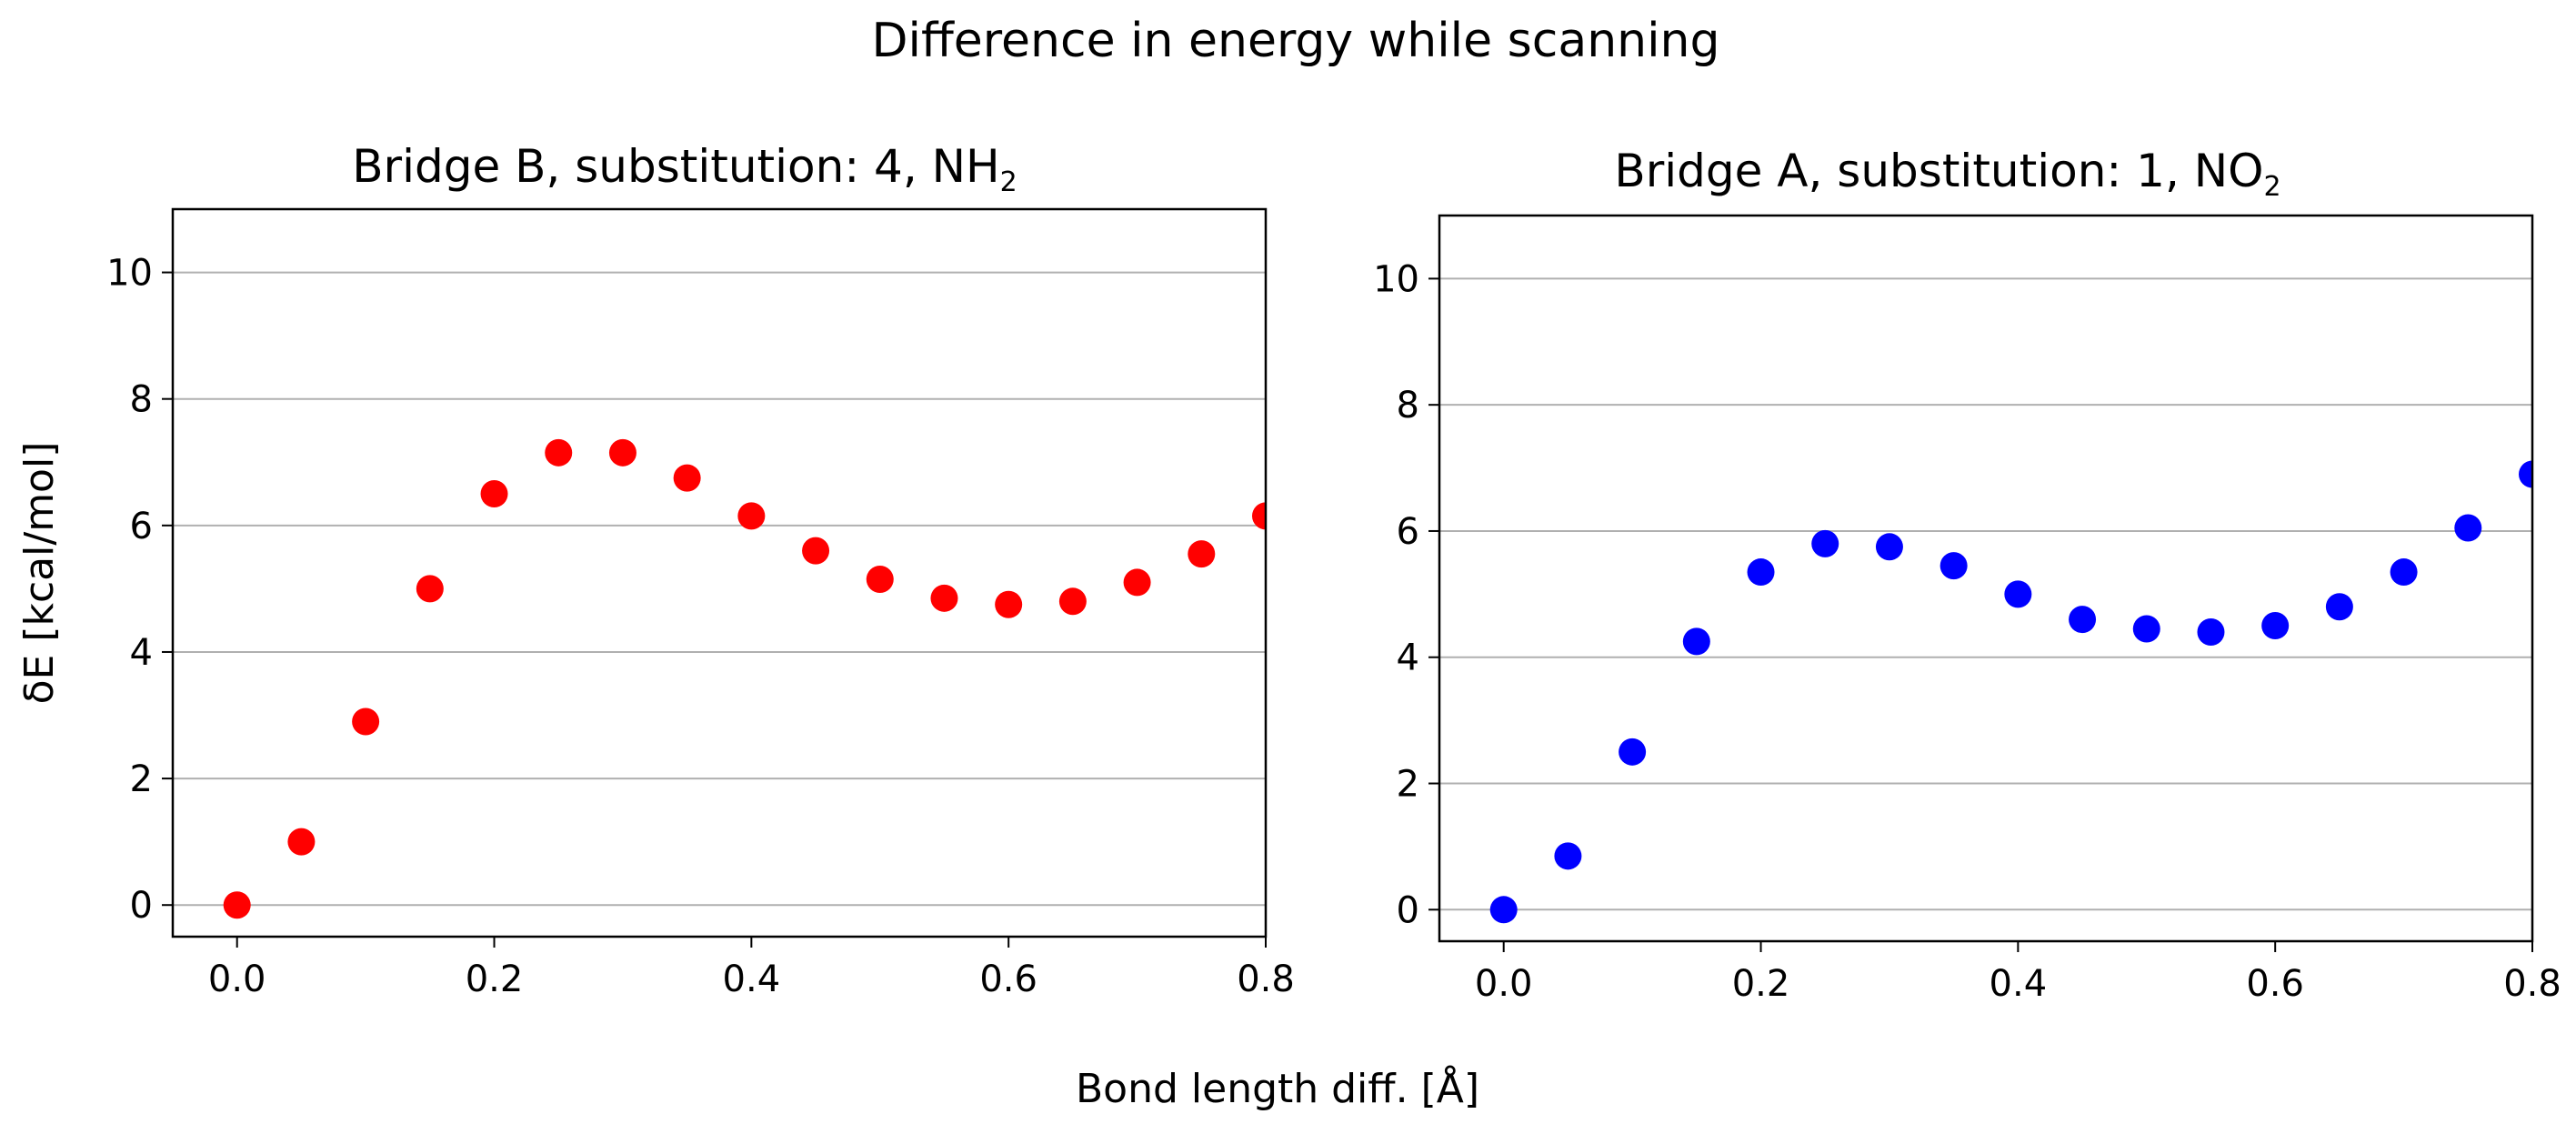 The image size is (2576, 1124). What do you see at coordinates (684, 169) in the screenshot?
I see `subplot-left-title: Bridge B, substitution: 4, NH2` at bounding box center [684, 169].